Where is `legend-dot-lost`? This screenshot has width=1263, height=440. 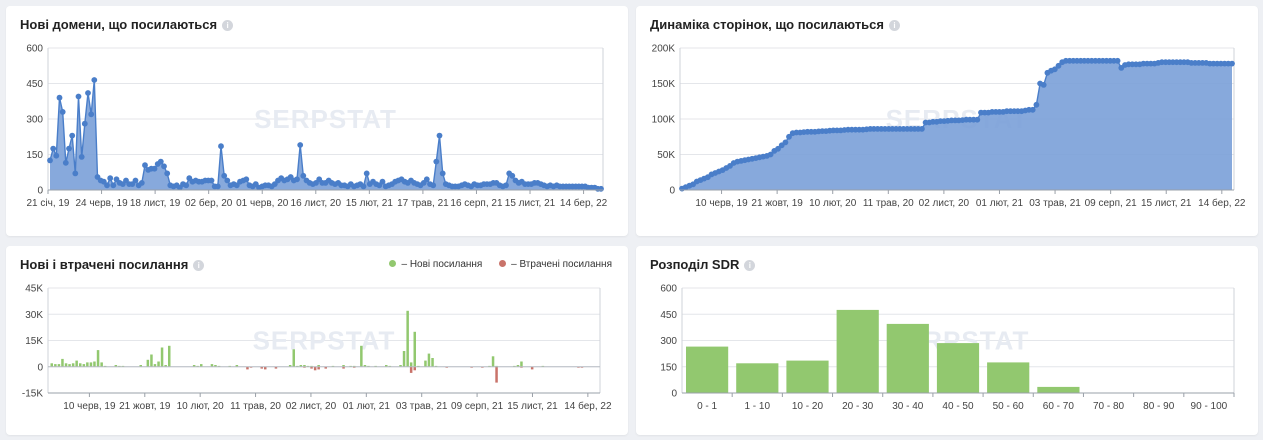
legend-dot-lost is located at coordinates (503, 263).